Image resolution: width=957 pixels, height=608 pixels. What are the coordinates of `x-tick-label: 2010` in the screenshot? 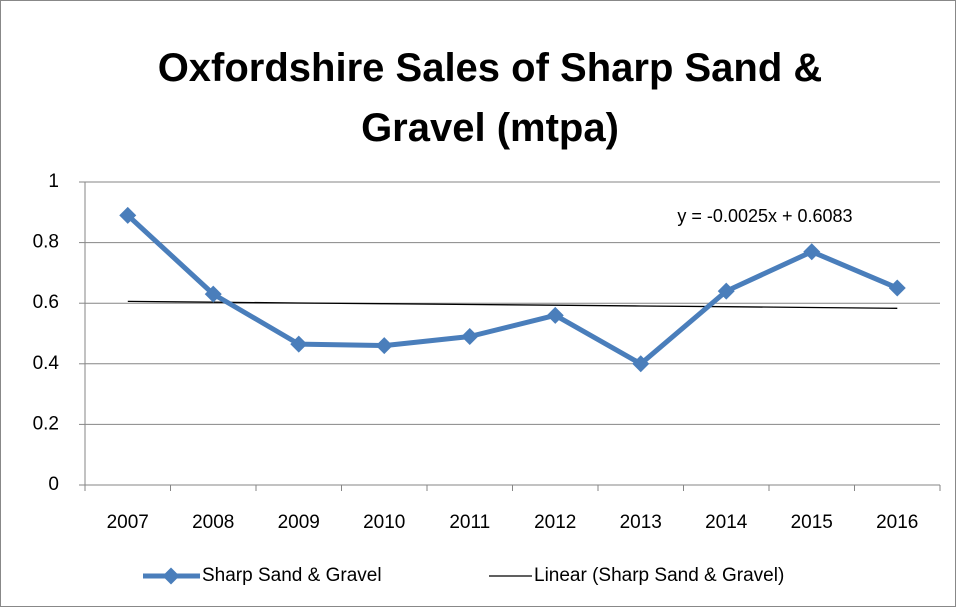 It's located at (384, 522).